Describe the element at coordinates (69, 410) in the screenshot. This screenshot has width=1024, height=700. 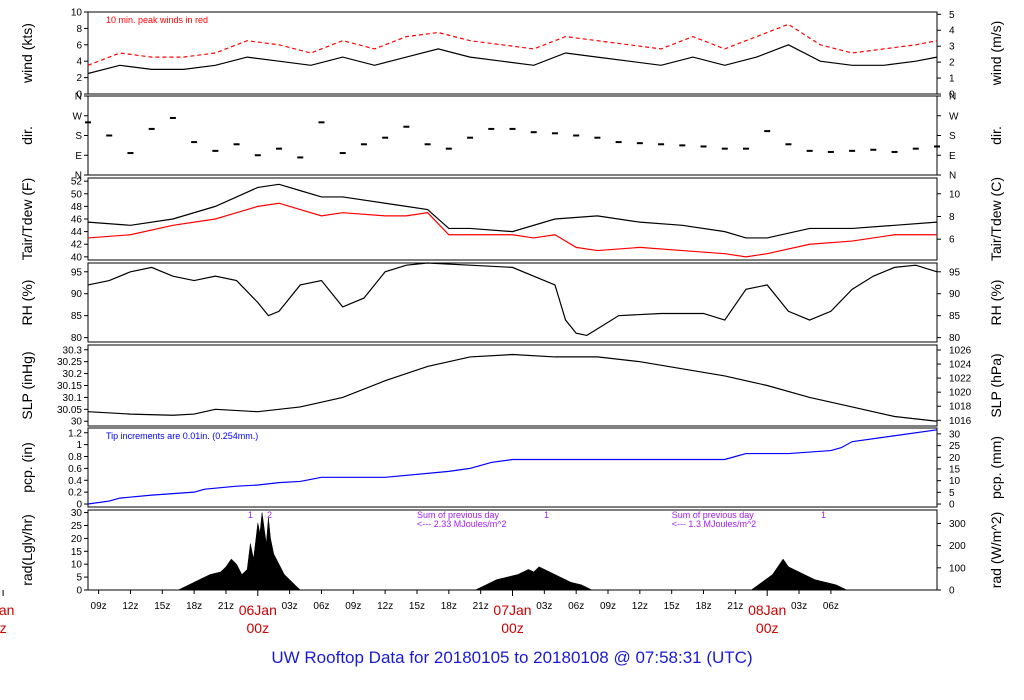
I see `slp-left-tick-label: 30.05` at that location.